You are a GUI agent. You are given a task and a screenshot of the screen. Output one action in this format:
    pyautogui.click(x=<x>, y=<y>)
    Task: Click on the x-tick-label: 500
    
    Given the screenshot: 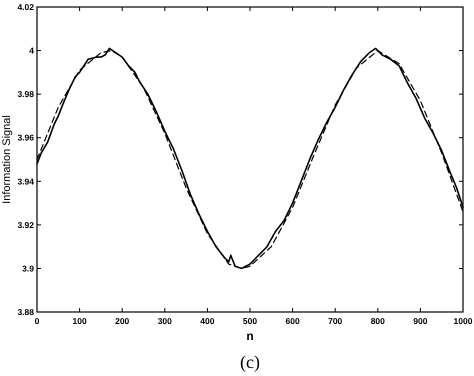 What is the action you would take?
    pyautogui.click(x=250, y=321)
    